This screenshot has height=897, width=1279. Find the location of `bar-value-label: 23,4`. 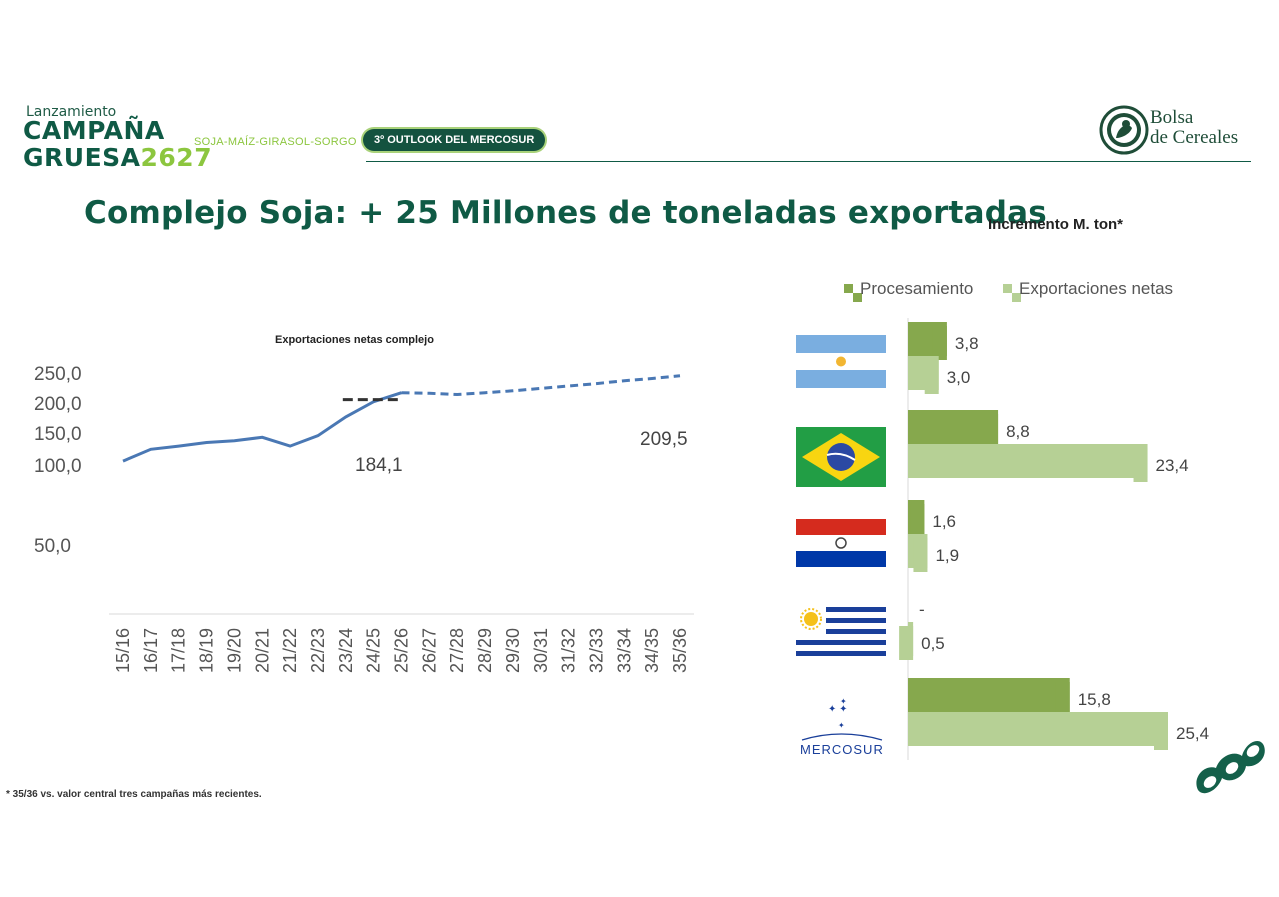

bar-value-label: 23,4 is located at coordinates (1172, 465).